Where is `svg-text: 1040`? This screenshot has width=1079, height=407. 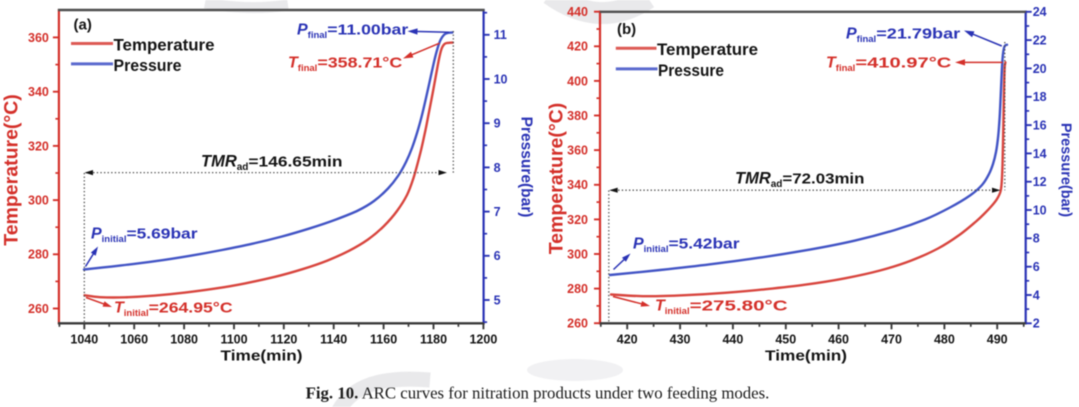 svg-text: 1040 is located at coordinates (84, 339).